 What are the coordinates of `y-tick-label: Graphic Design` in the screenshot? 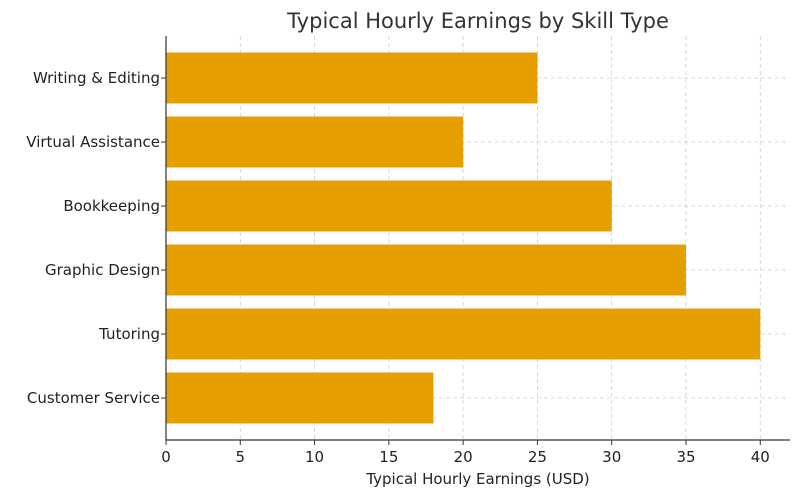 It's located at (102, 270).